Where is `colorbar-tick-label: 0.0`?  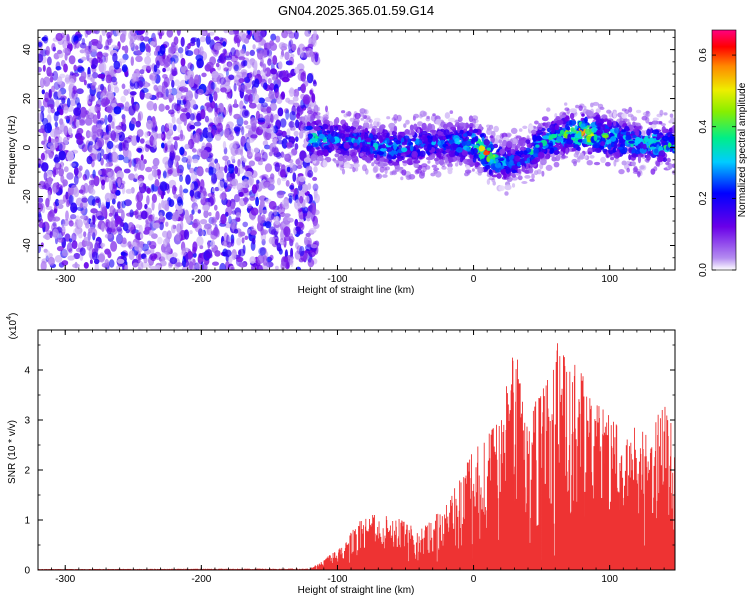 colorbar-tick-label: 0.0 is located at coordinates (703, 270).